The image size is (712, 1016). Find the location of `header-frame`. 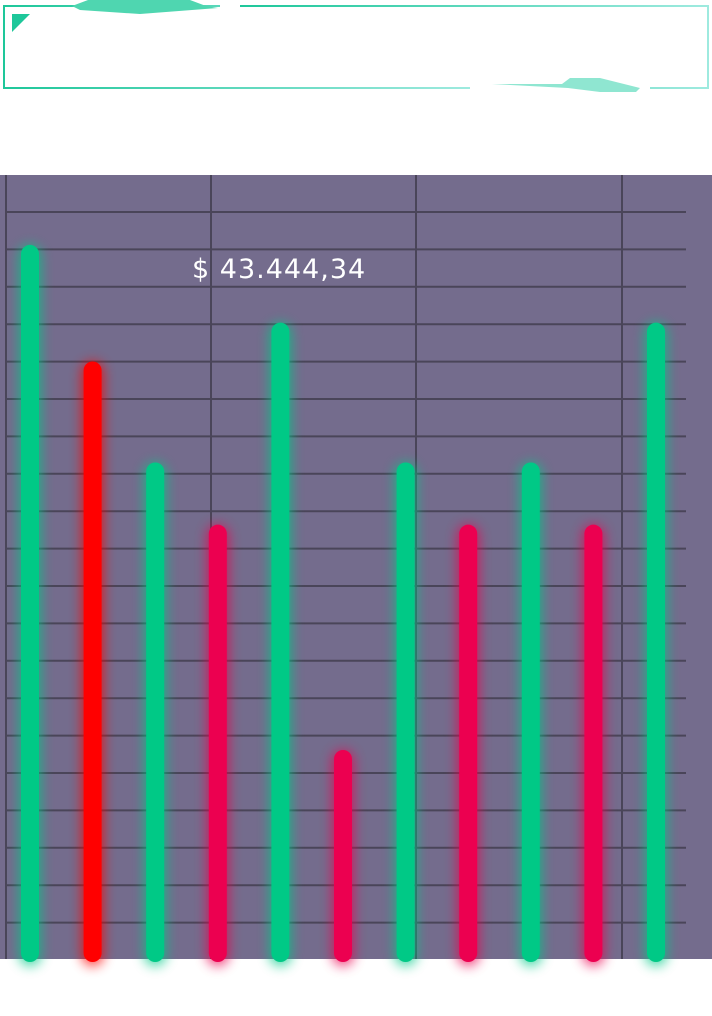

header-frame is located at coordinates (356, 46).